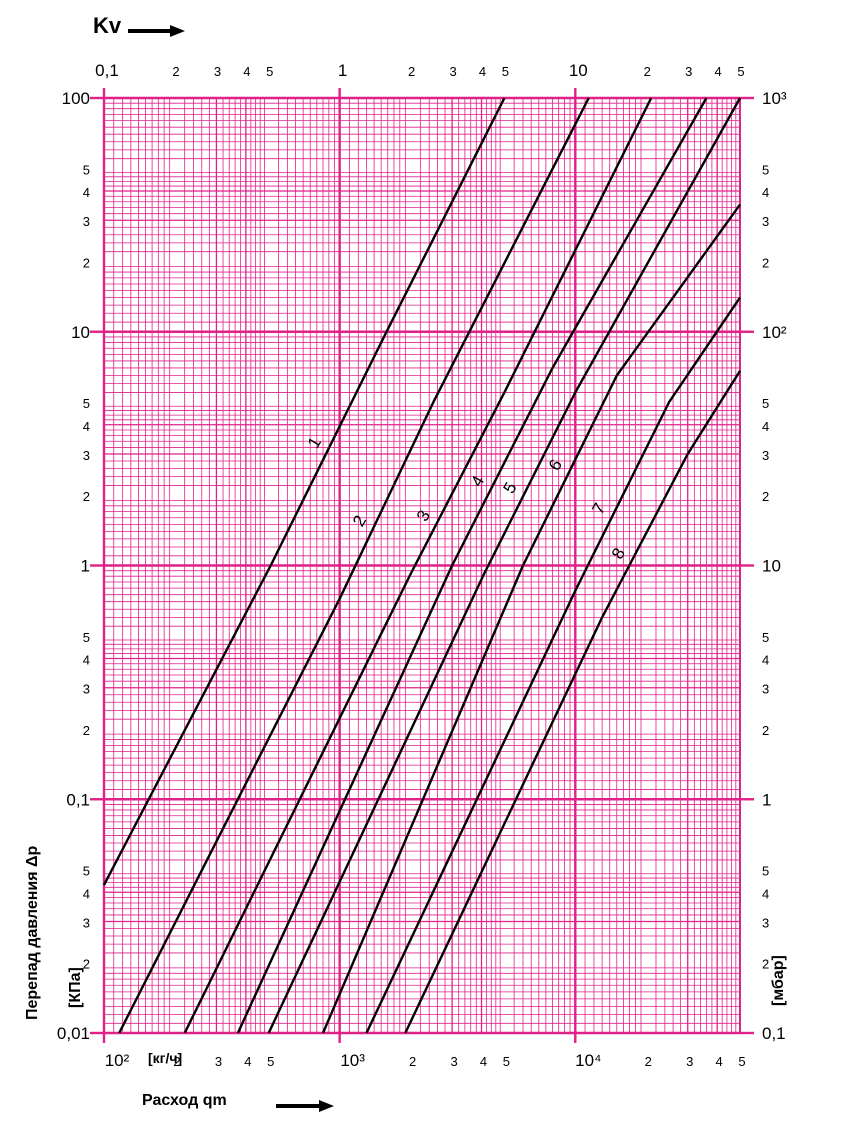 This screenshot has height=1134, width=846. I want to click on bottom-tick-label: 10³, so click(352, 1060).